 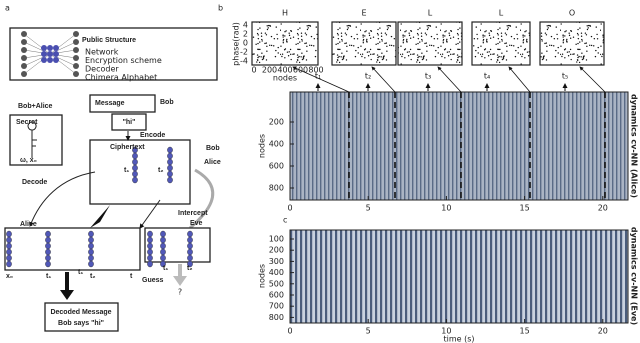 I want to click on time-marker: t₁, so click(x=318, y=76).